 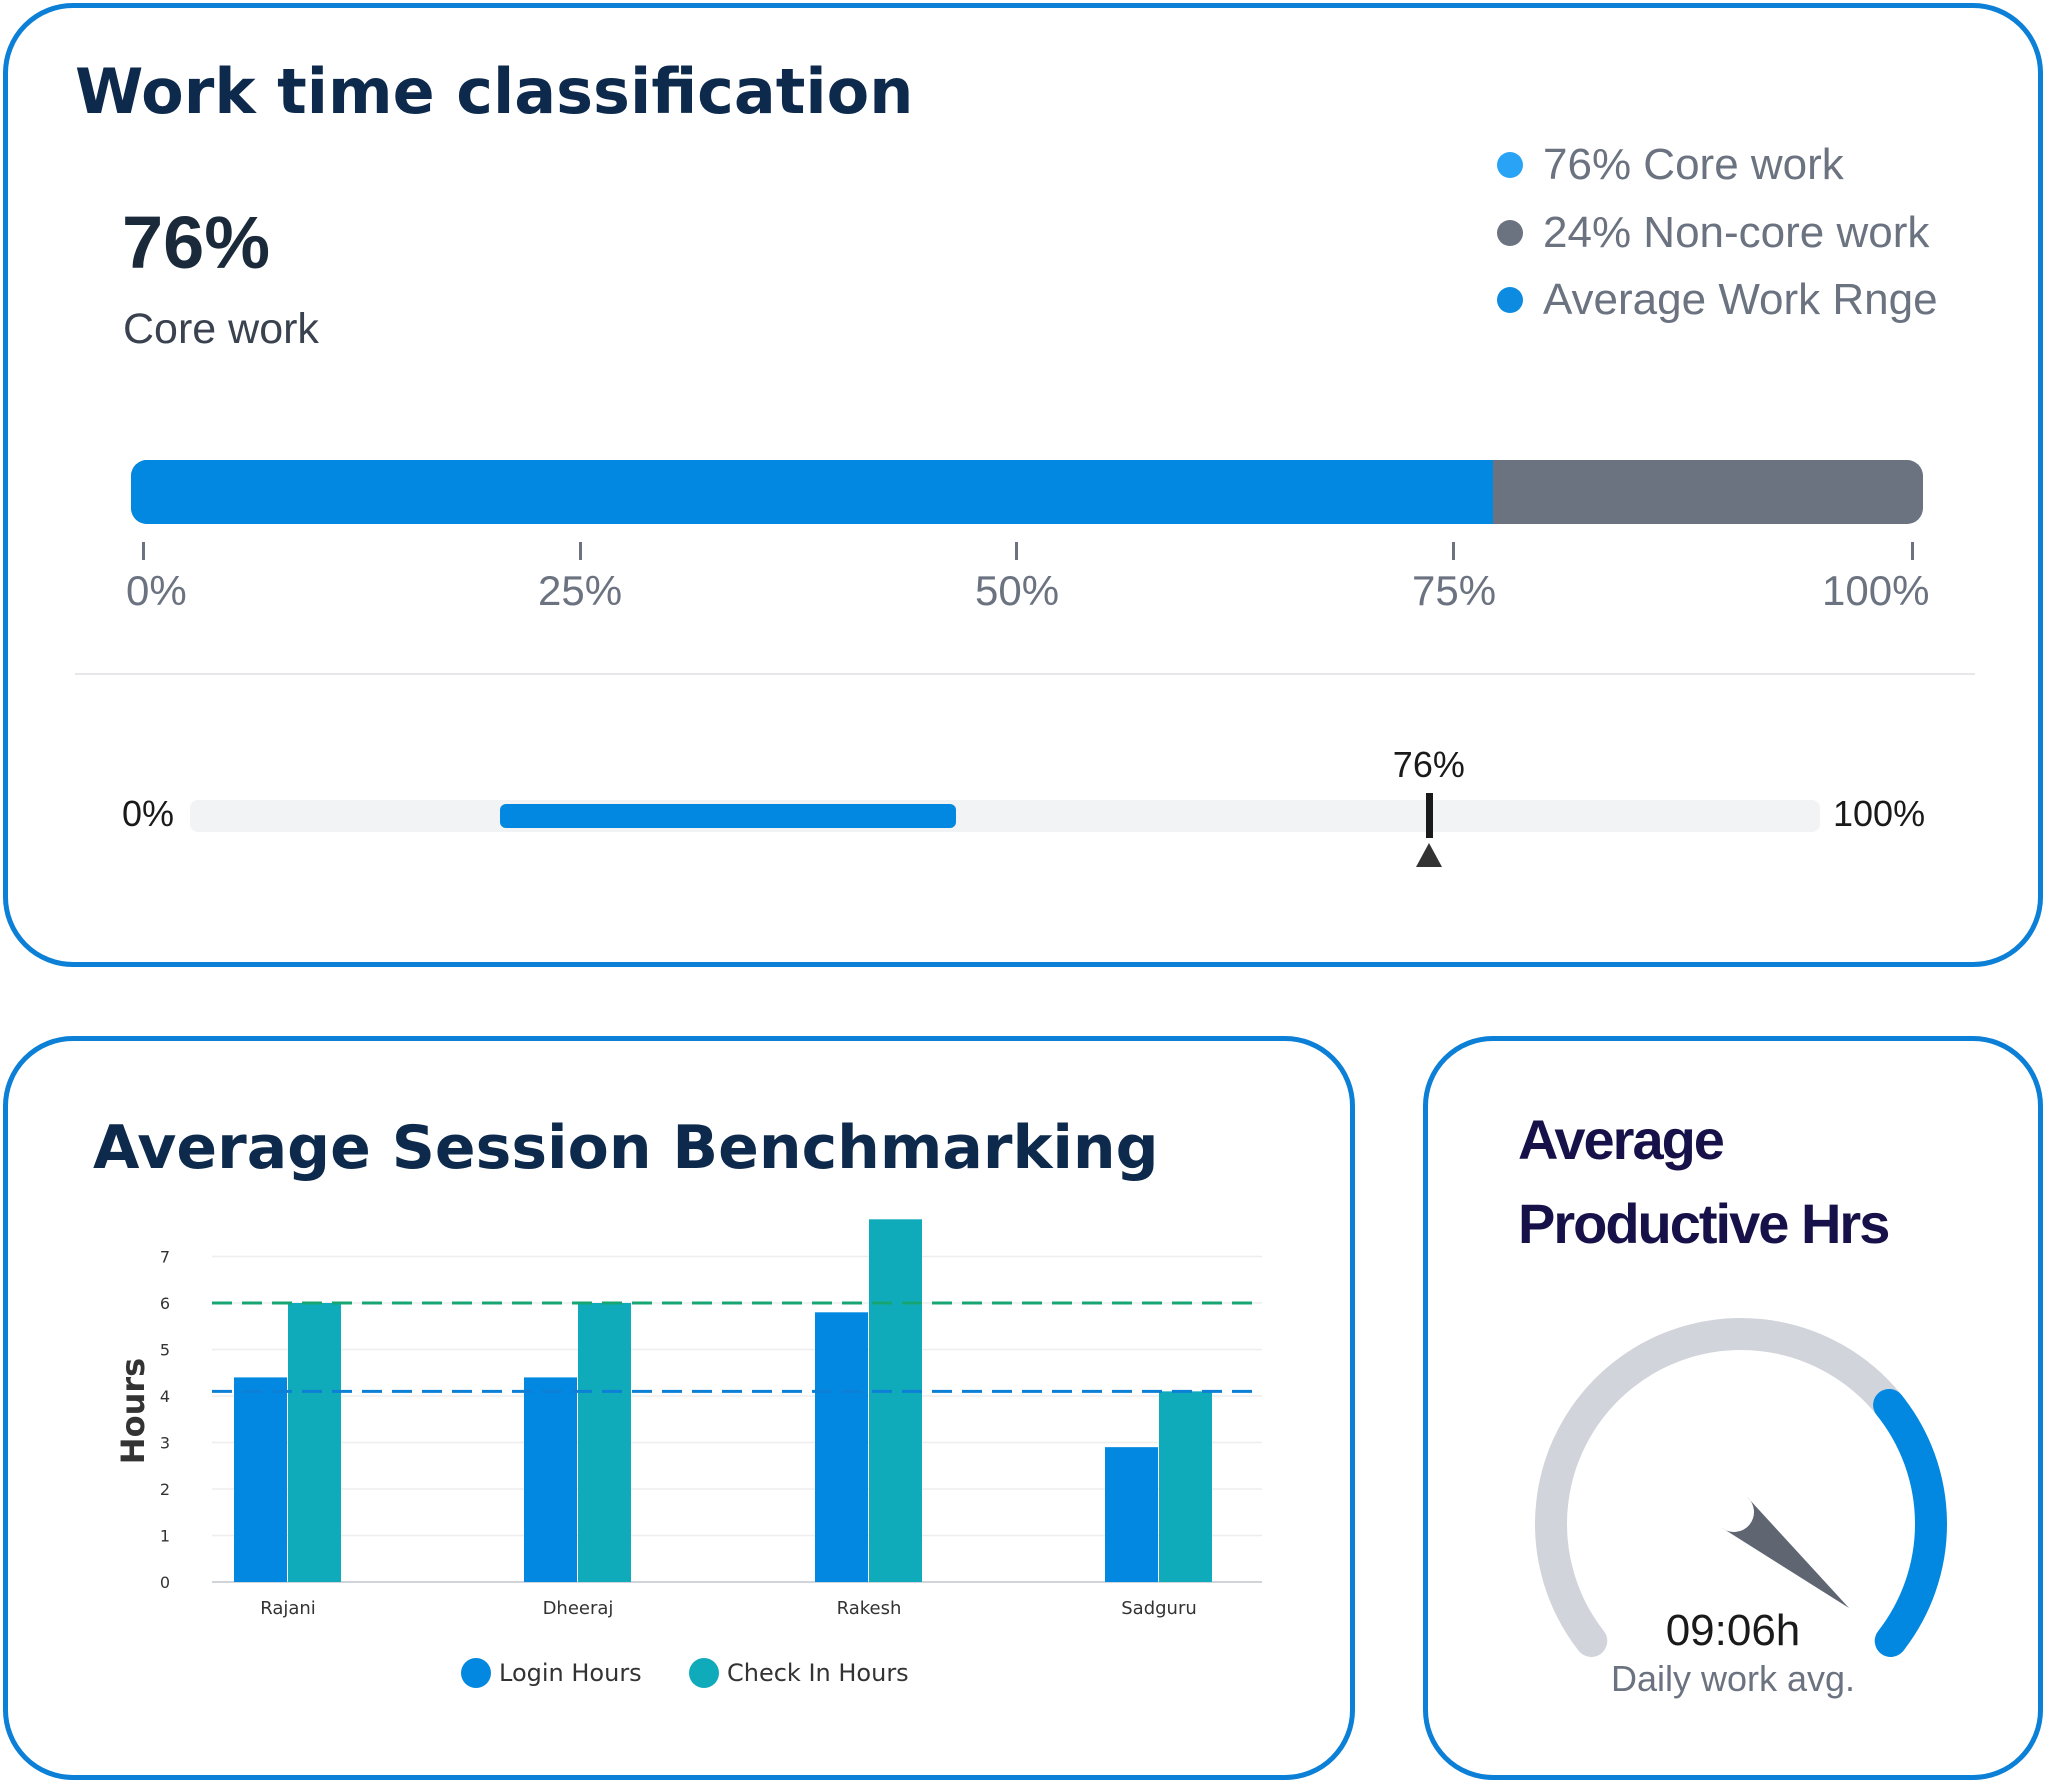 I want to click on legend-average-range: Average Work Rnge, so click(x=1717, y=300).